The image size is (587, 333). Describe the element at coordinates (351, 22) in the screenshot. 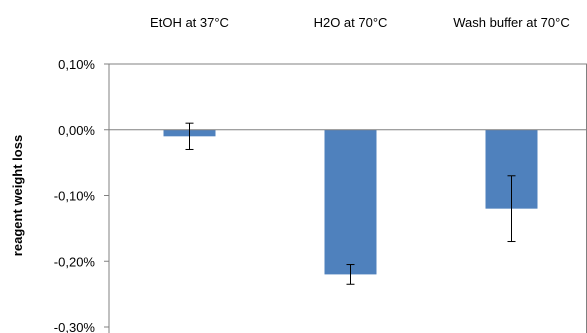

I see `category-label: H2O at 70°C` at that location.